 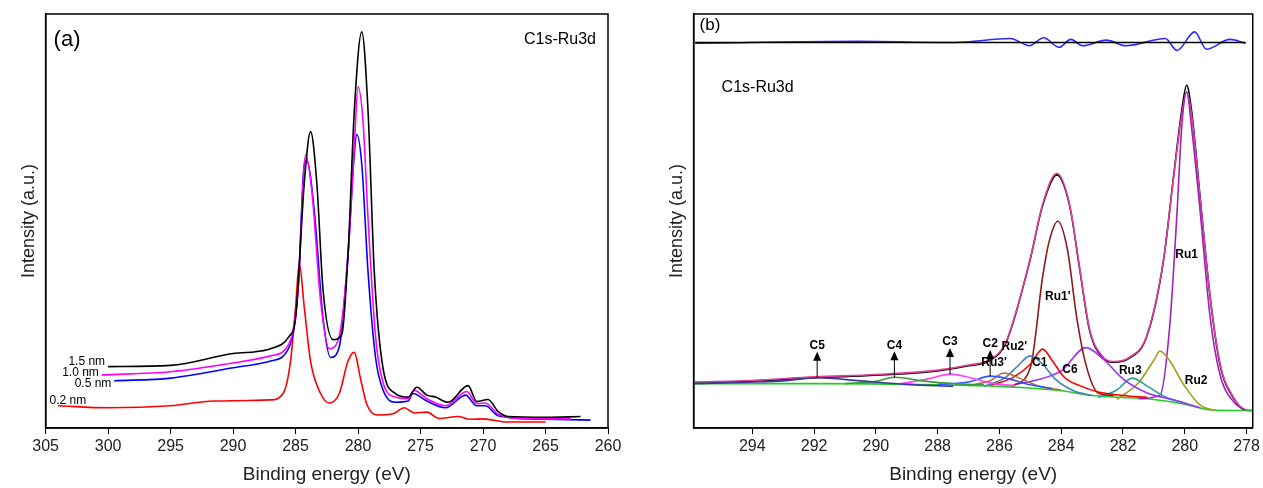 I want to click on x-tick-label: 284, so click(x=1061, y=446).